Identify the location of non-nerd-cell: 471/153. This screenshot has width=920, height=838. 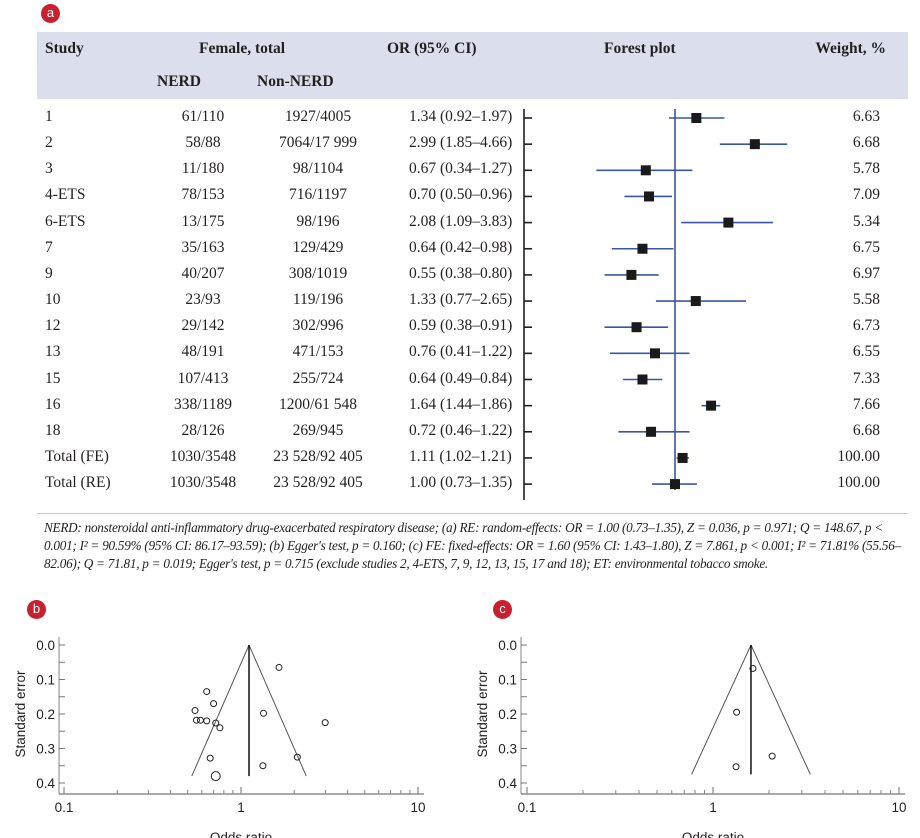
(318, 352).